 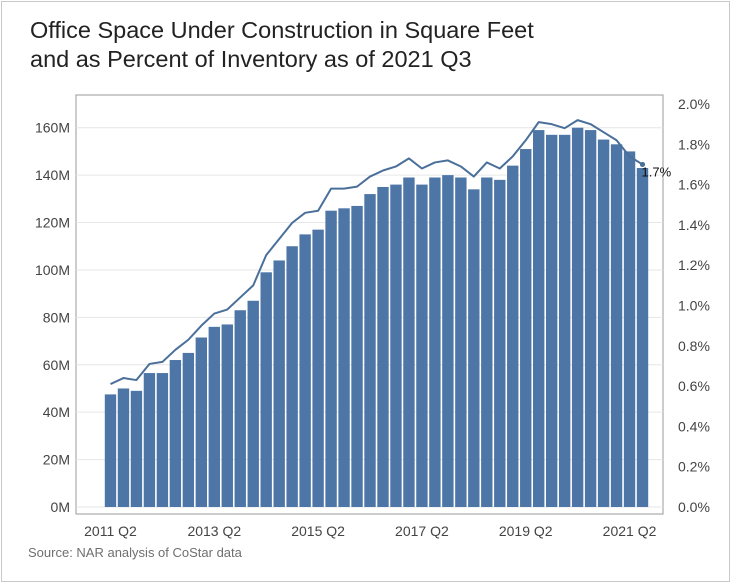 What do you see at coordinates (694, 306) in the screenshot?
I see `y2-tick-label: 1.0%` at bounding box center [694, 306].